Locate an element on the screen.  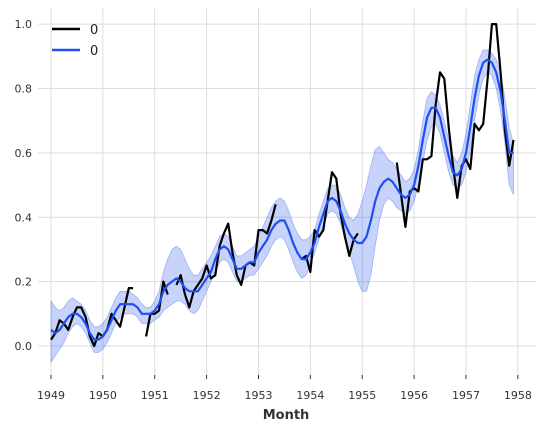
x-tick-label: 1951 is located at coordinates (155, 395).